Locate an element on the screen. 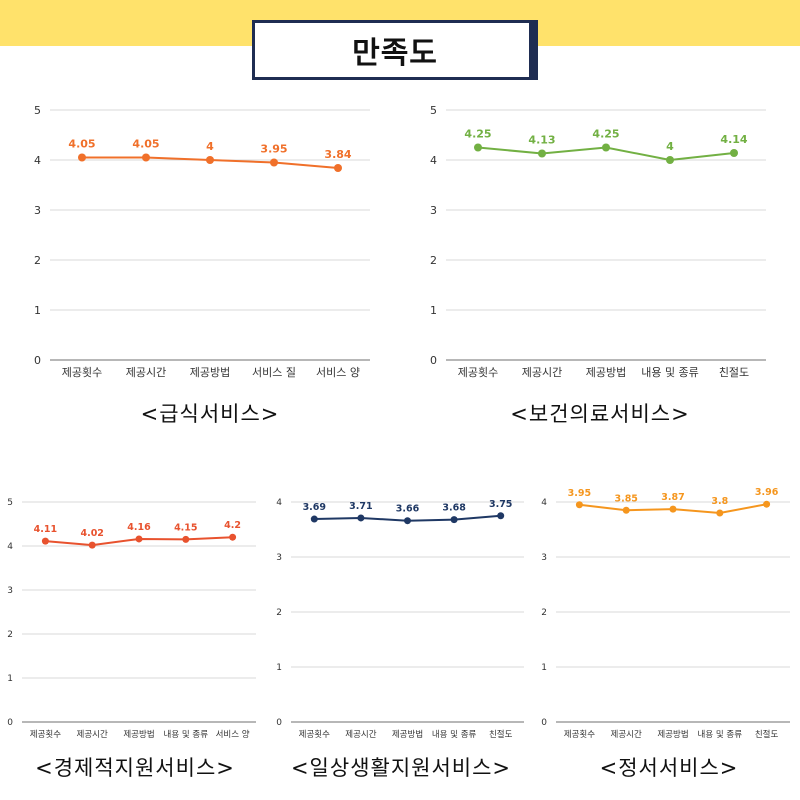  page-title: 만족도 is located at coordinates (395, 53).